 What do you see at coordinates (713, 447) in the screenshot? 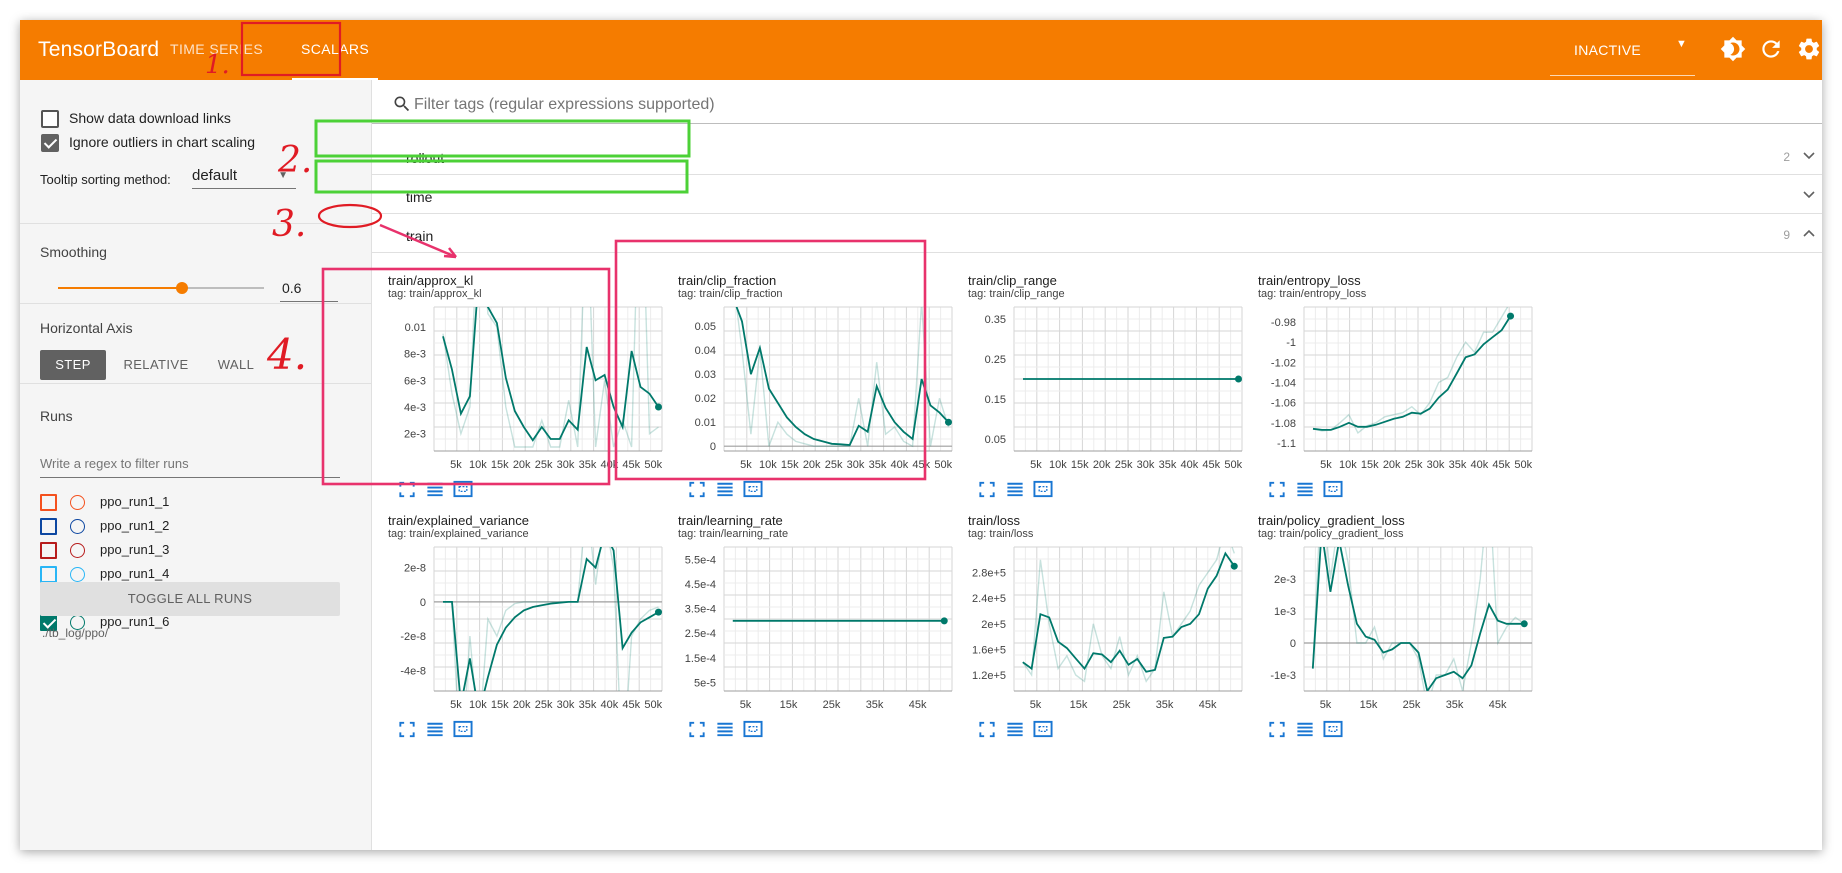
I see `y-tick-label: 0` at bounding box center [713, 447].